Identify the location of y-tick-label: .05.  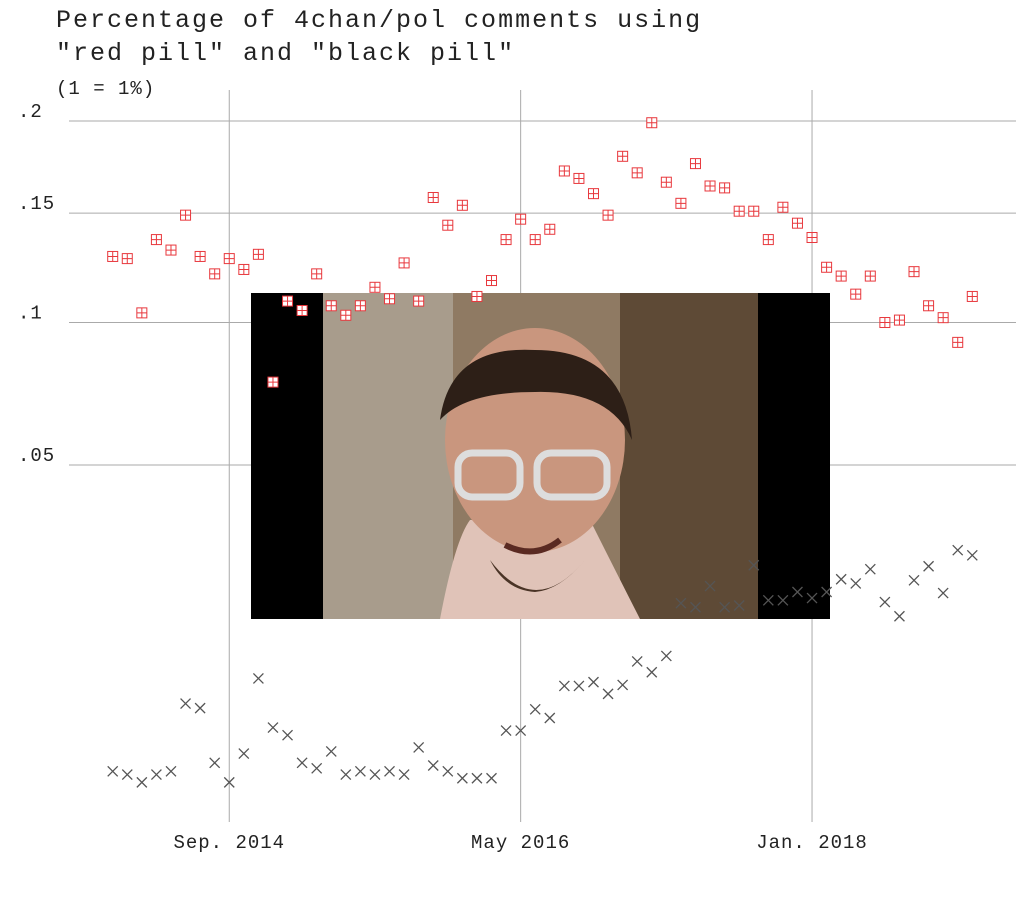
(36, 456).